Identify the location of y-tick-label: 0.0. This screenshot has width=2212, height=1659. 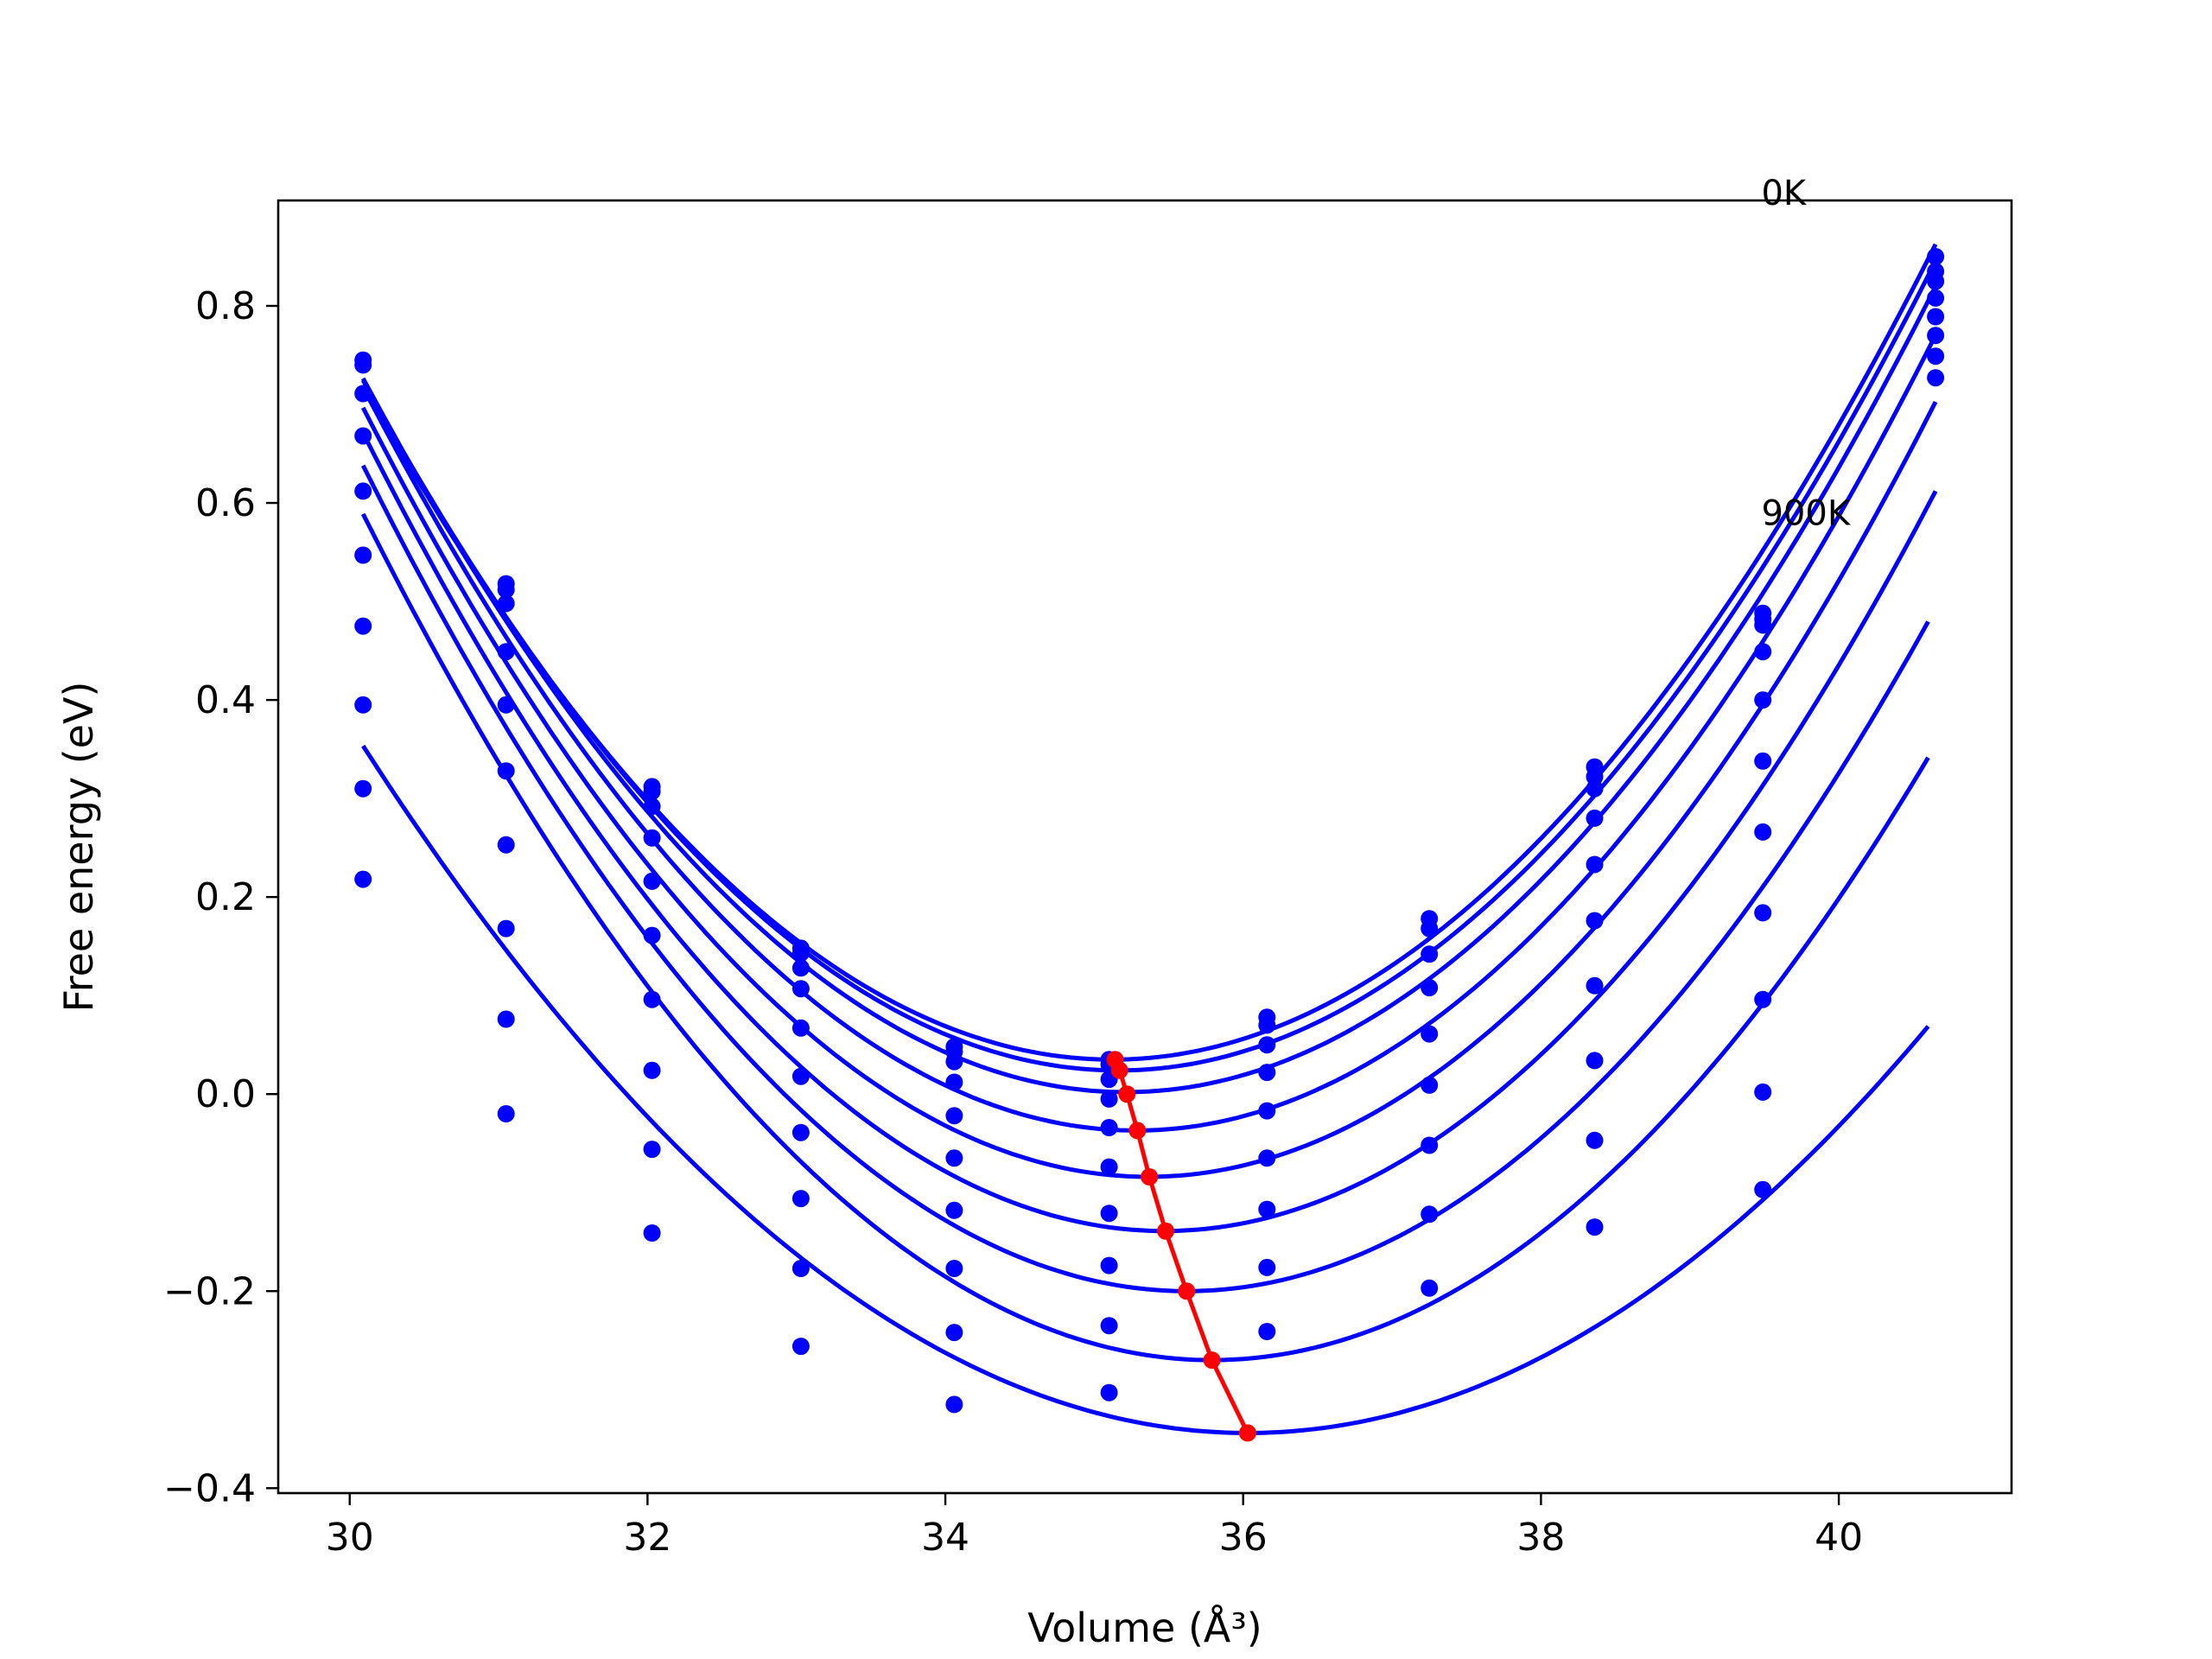
(225, 1094).